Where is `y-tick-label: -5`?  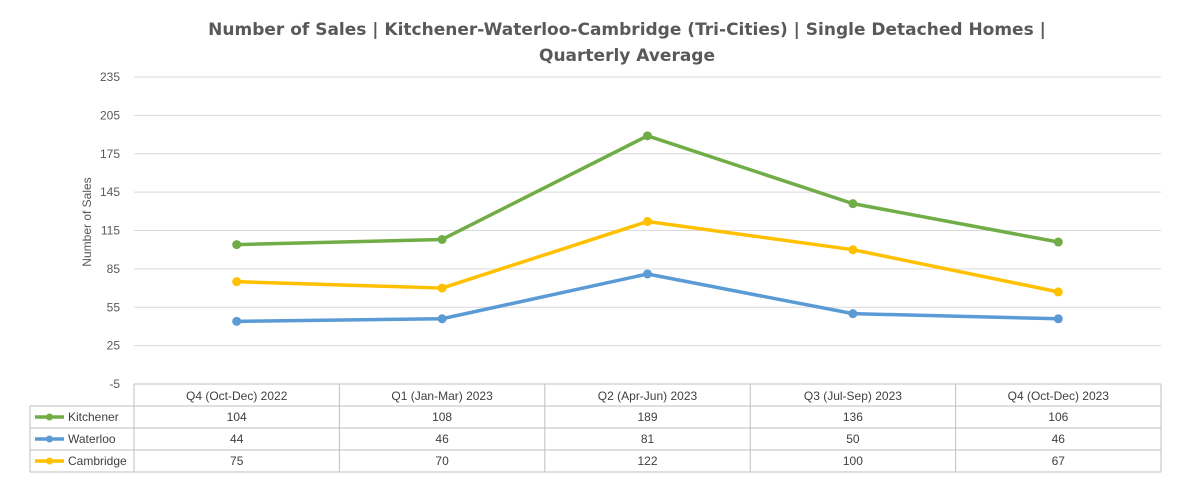
y-tick-label: -5 is located at coordinates (114, 384).